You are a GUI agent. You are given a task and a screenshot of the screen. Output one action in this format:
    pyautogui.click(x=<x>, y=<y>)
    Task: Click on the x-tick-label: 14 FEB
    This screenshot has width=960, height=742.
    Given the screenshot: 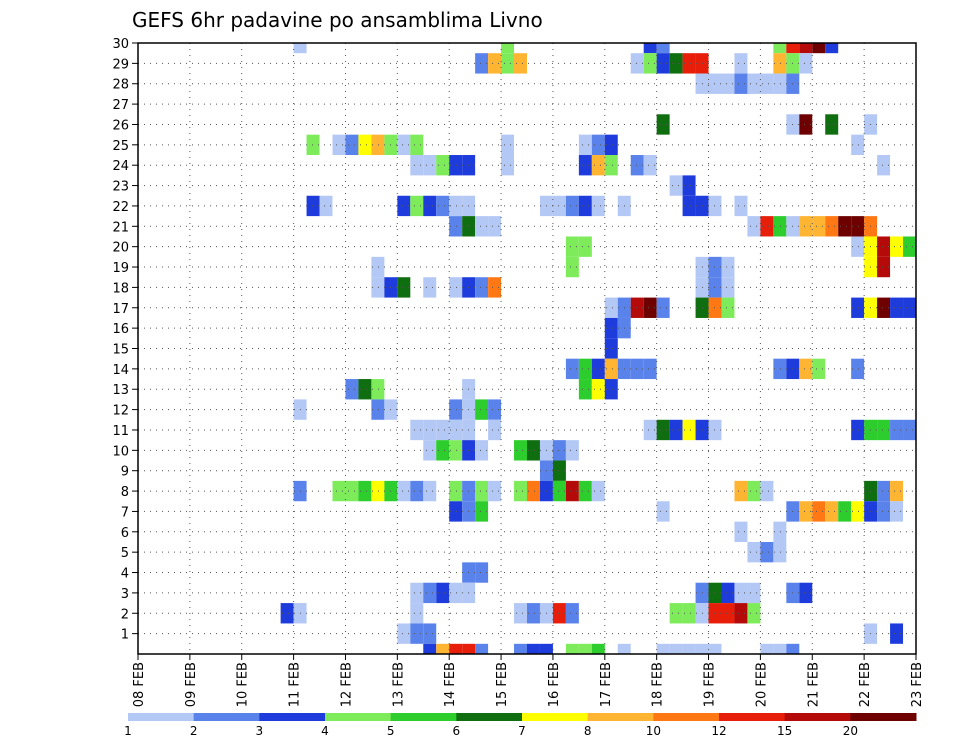 What is the action you would take?
    pyautogui.click(x=450, y=684)
    